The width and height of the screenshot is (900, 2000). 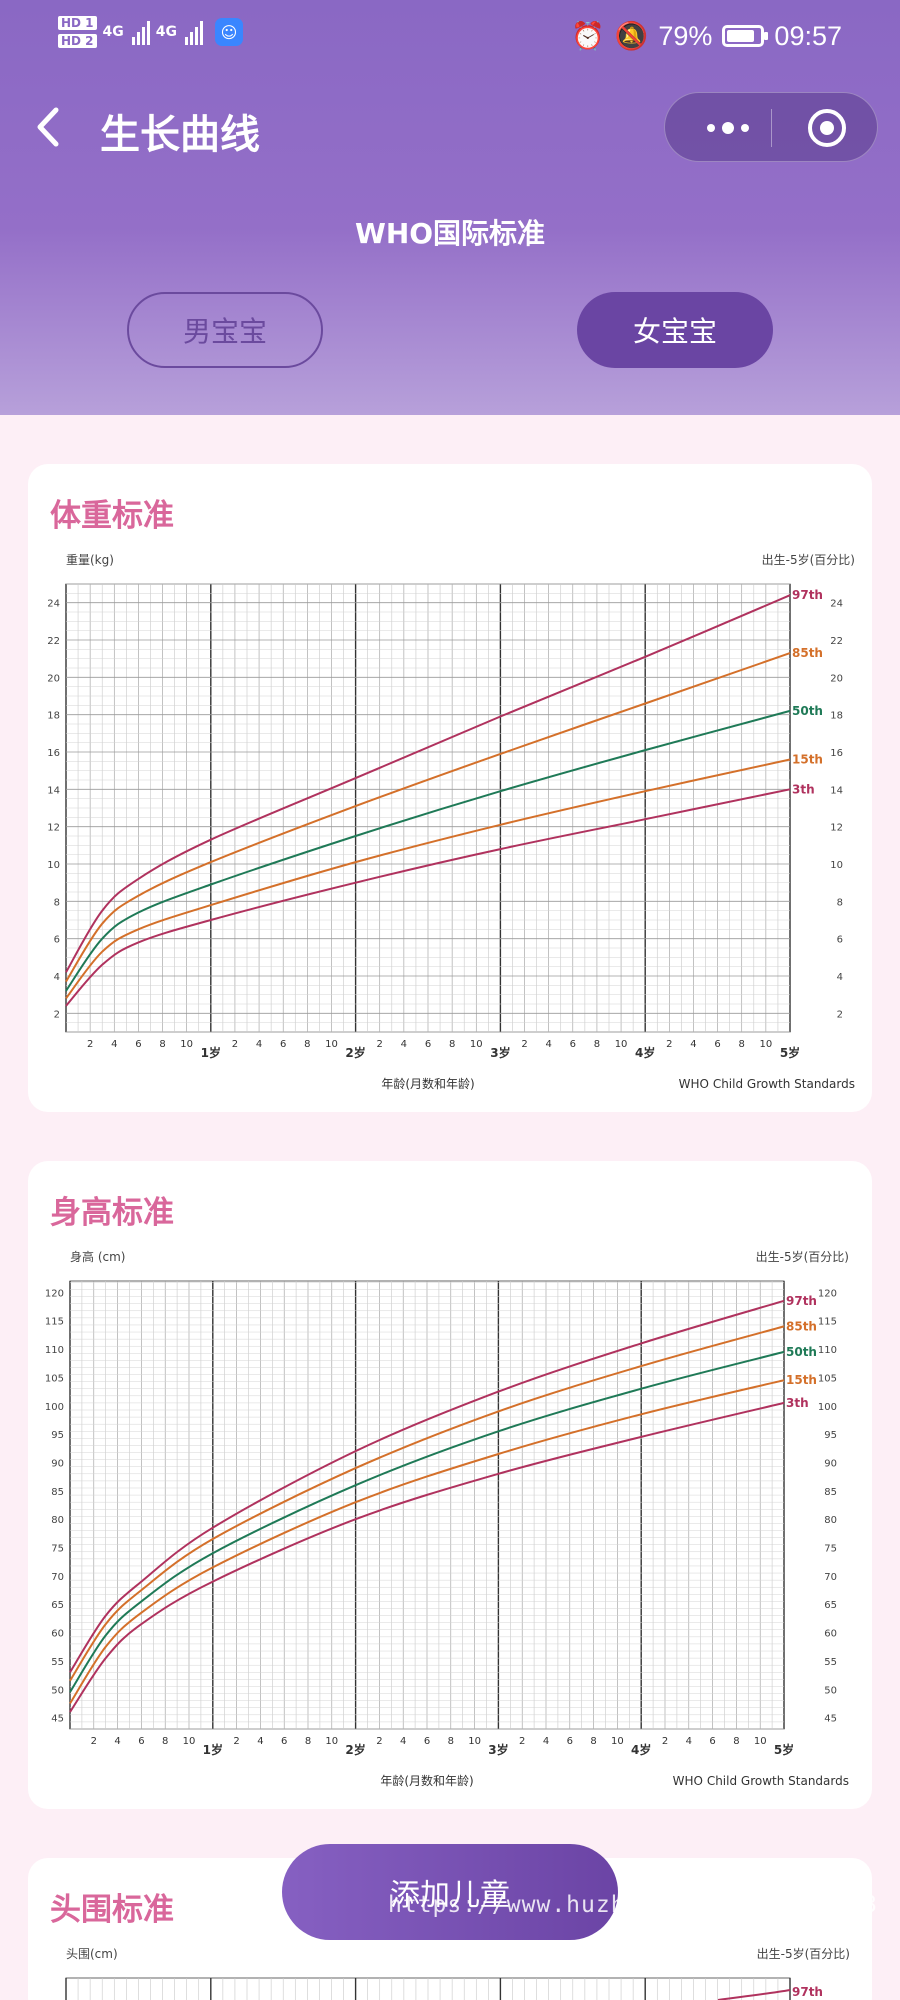 What do you see at coordinates (57, 1520) in the screenshot?
I see `y-tick-label-left: 80` at bounding box center [57, 1520].